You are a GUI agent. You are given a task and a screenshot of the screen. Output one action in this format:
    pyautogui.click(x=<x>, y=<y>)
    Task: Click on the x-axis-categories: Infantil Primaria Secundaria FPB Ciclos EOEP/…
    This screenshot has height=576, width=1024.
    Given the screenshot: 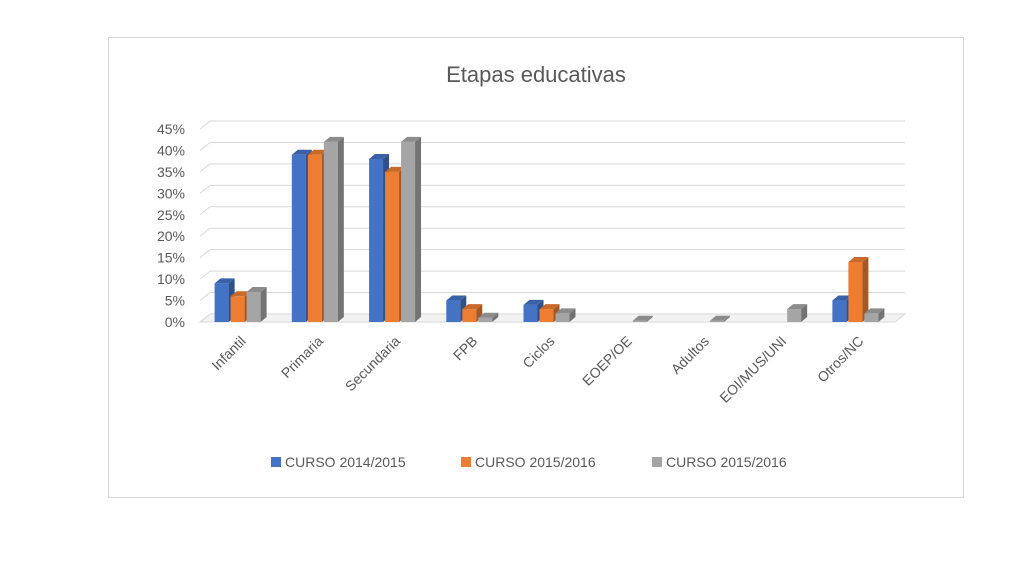 What is the action you would take?
    pyautogui.click(x=537, y=369)
    